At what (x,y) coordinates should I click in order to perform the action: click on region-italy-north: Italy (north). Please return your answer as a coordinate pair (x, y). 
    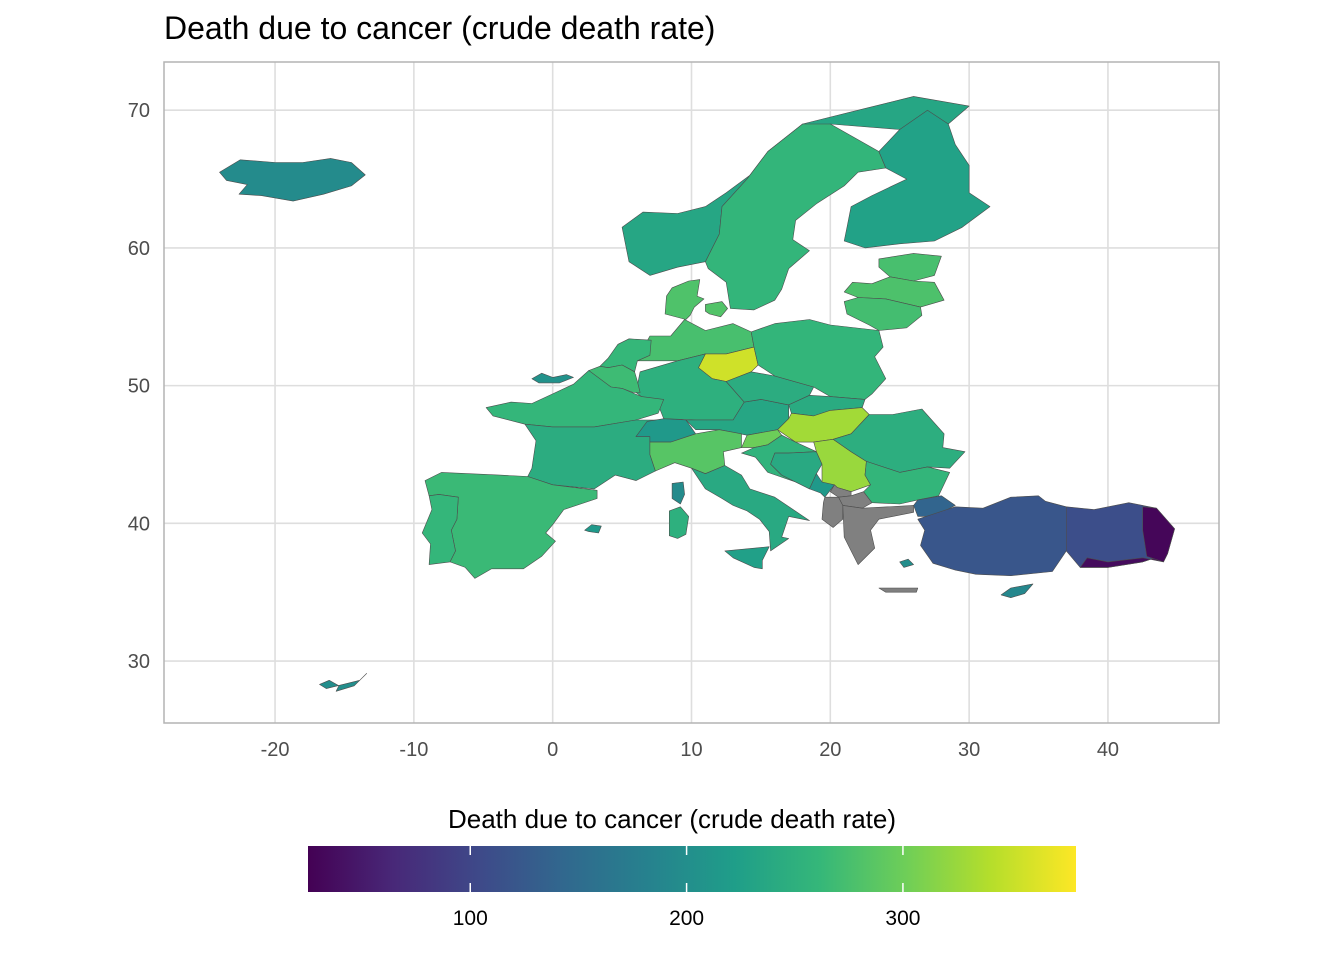
    Looking at the image, I should click on (695, 451).